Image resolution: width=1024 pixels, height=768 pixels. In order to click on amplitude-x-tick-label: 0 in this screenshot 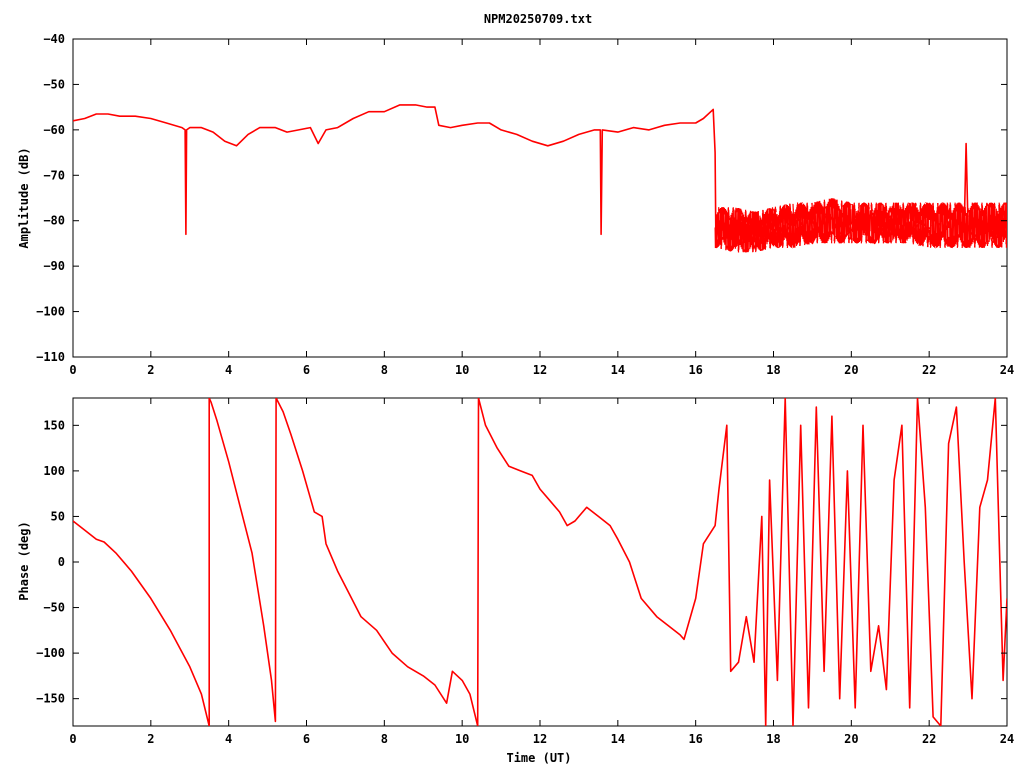, I will do `click(72, 370)`.